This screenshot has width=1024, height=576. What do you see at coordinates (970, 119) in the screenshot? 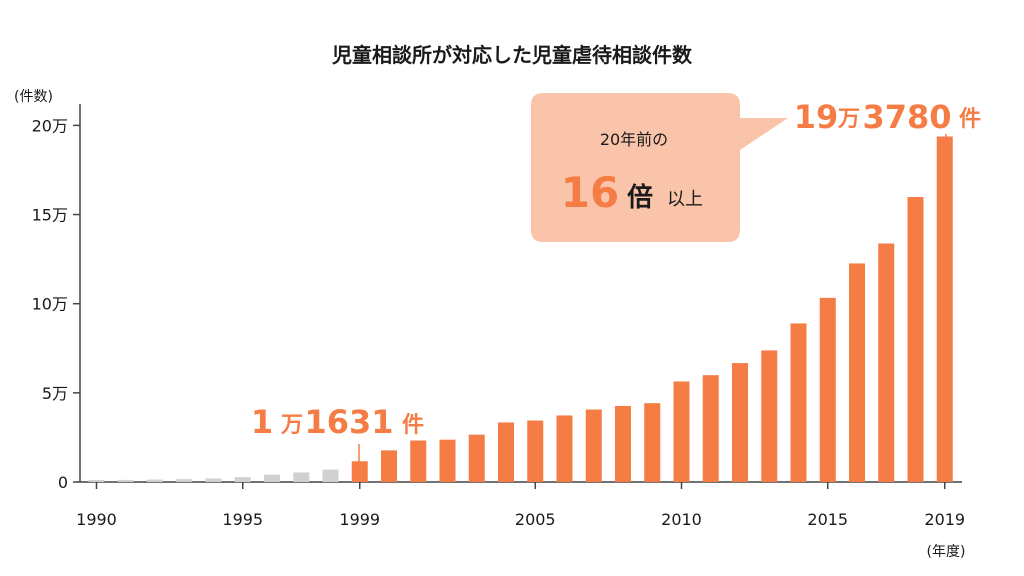
I see `end-unit2: 件` at bounding box center [970, 119].